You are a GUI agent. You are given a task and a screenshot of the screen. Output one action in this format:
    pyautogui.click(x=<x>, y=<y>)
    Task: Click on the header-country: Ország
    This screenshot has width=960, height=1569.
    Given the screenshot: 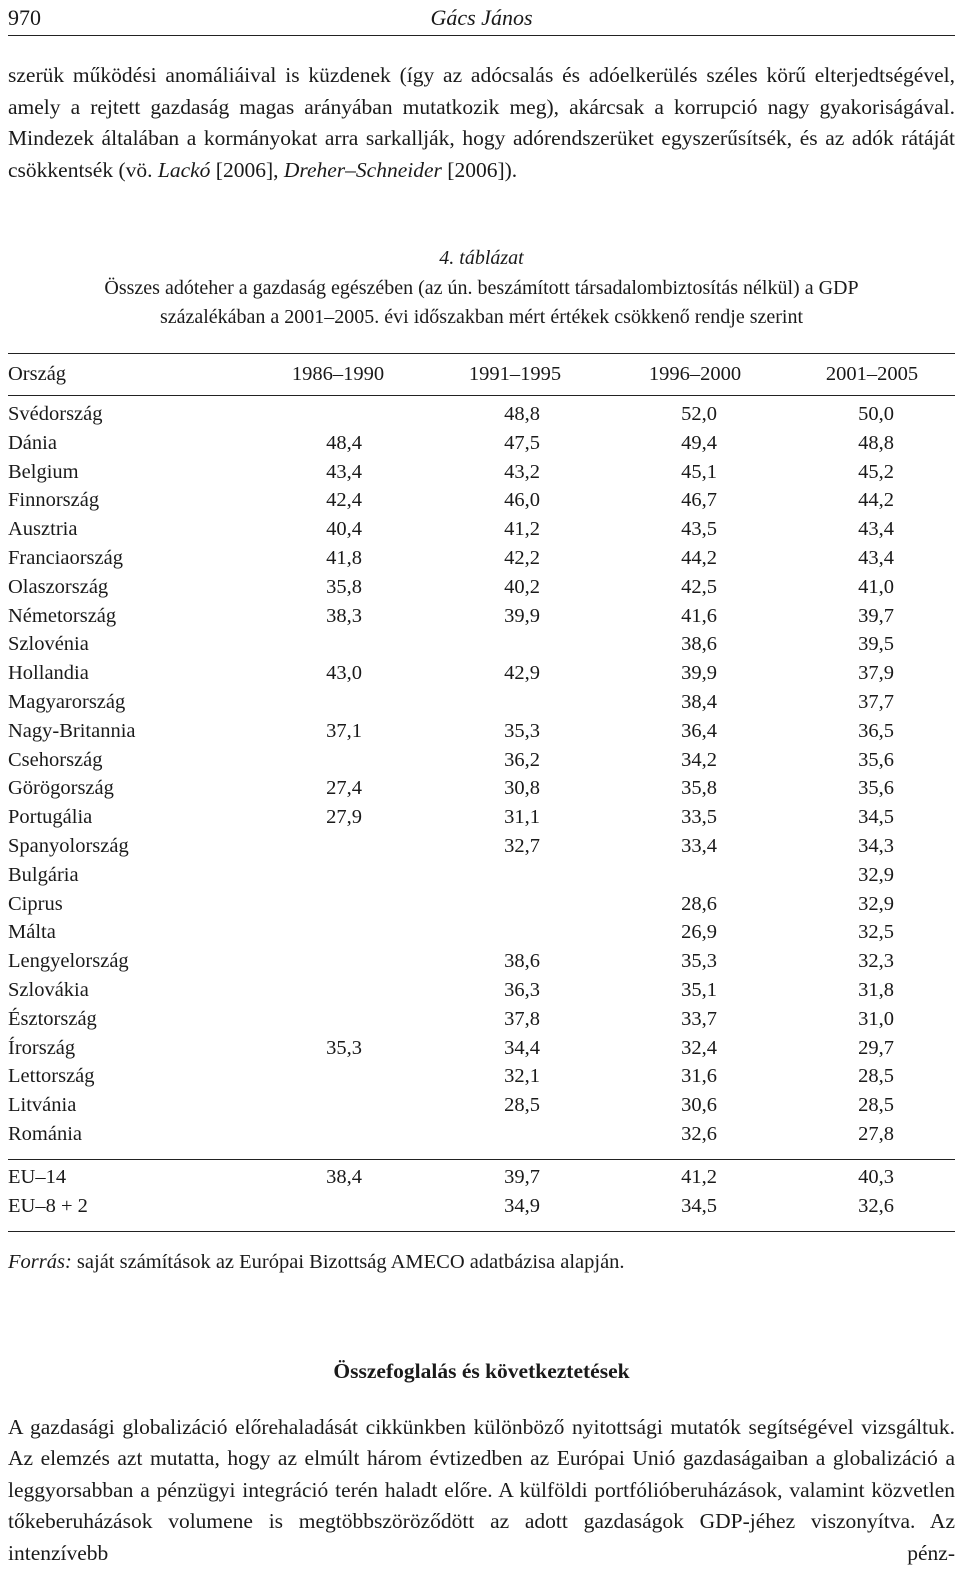 What is the action you would take?
    pyautogui.click(x=37, y=374)
    